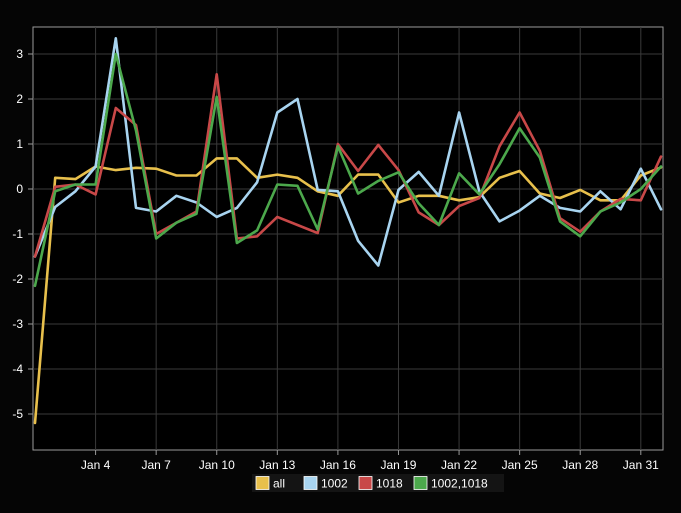 The image size is (681, 513). I want to click on legend-item: 1002,1018, so click(450, 483).